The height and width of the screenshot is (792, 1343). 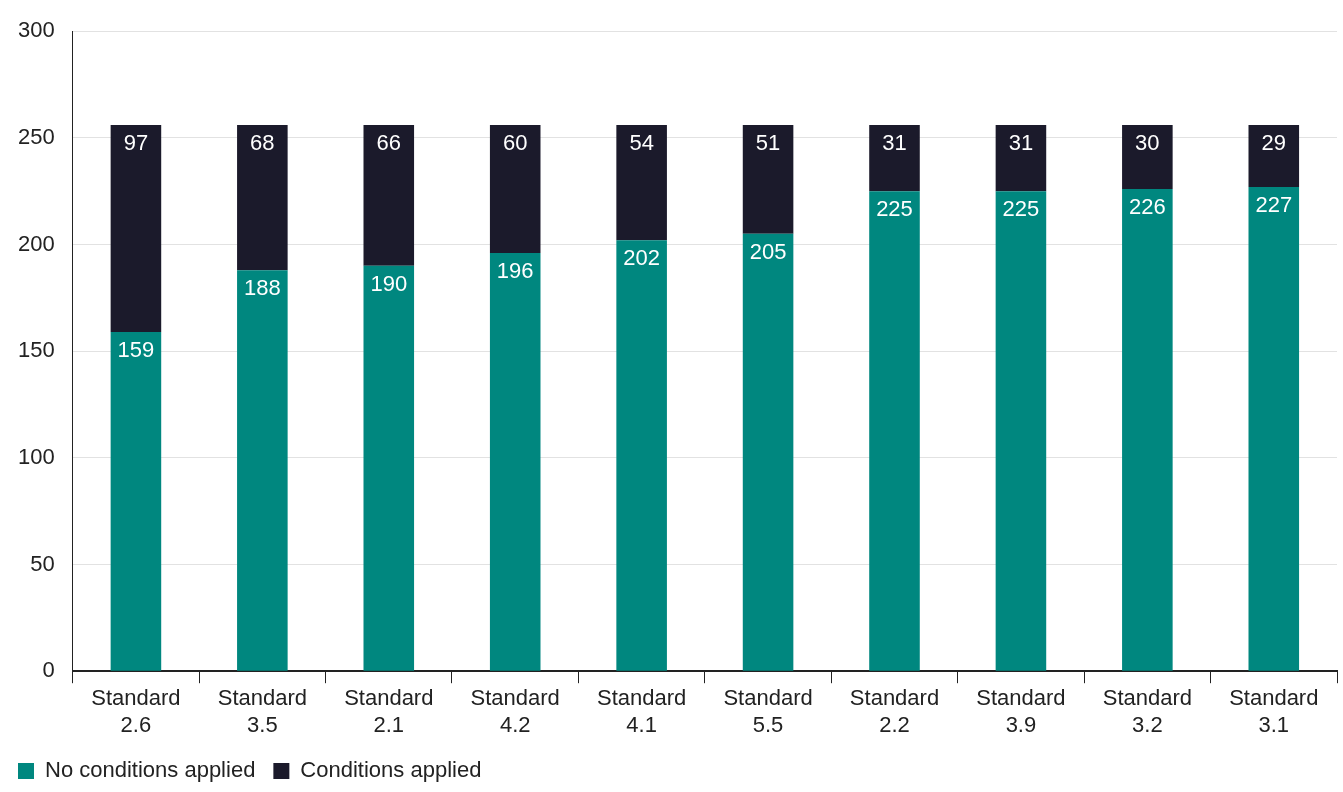 What do you see at coordinates (1021, 711) in the screenshot?
I see `x-tick-label: Standard 3.9` at bounding box center [1021, 711].